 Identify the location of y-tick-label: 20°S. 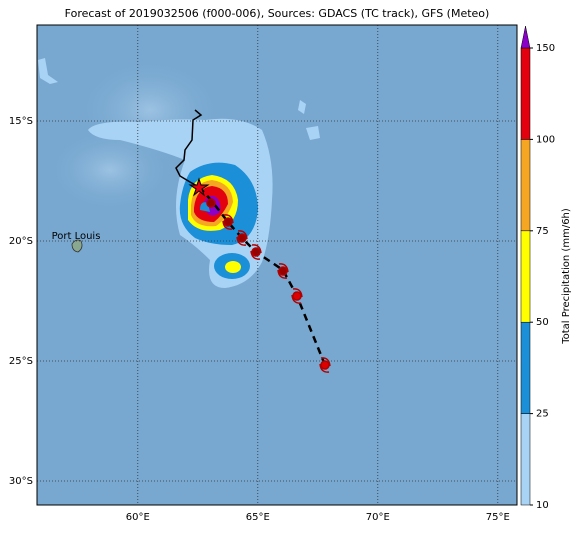
(21, 241).